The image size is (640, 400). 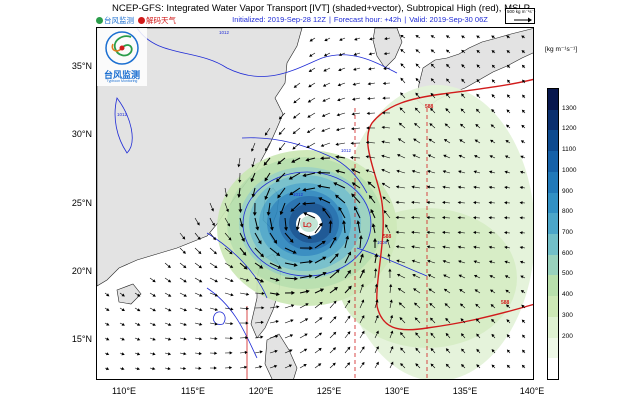 What do you see at coordinates (81, 271) in the screenshot?
I see `lat-label: 20°N` at bounding box center [81, 271].